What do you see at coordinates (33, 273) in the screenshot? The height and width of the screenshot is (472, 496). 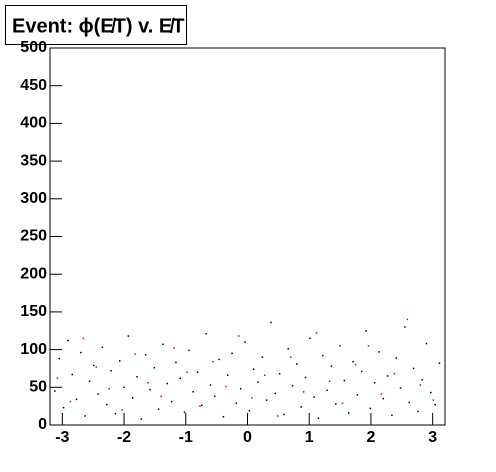 I see `y-tick-label: 200` at bounding box center [33, 273].